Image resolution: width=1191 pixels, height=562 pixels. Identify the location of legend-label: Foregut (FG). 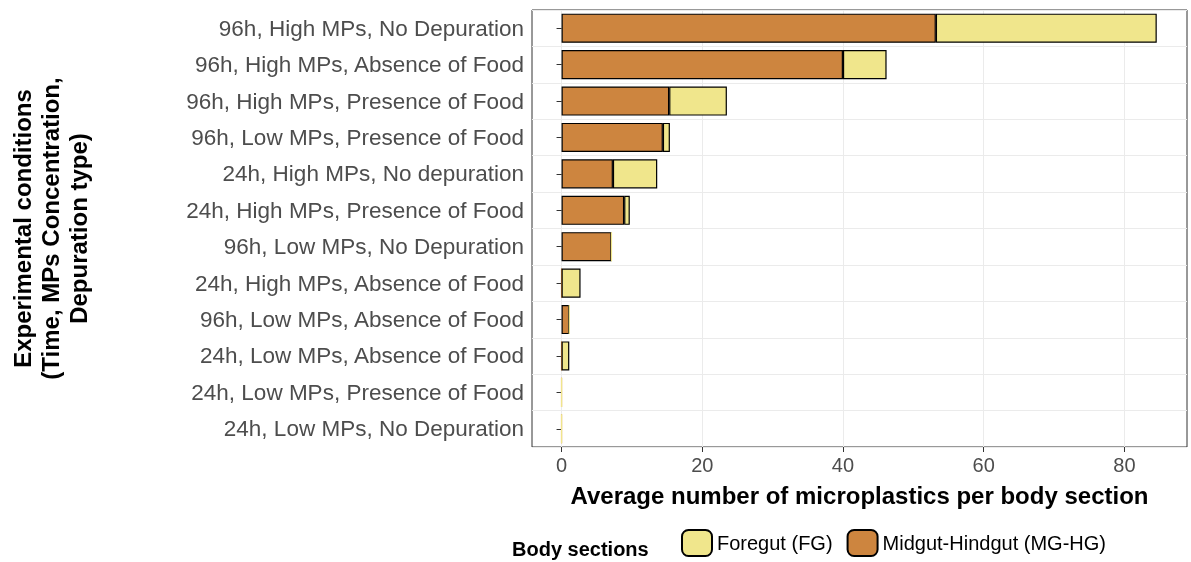
(775, 543).